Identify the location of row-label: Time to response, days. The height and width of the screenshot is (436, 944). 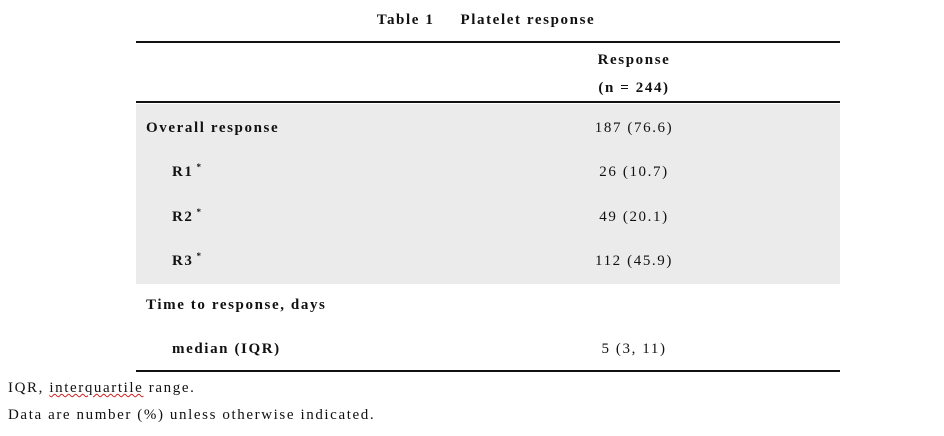
(236, 305).